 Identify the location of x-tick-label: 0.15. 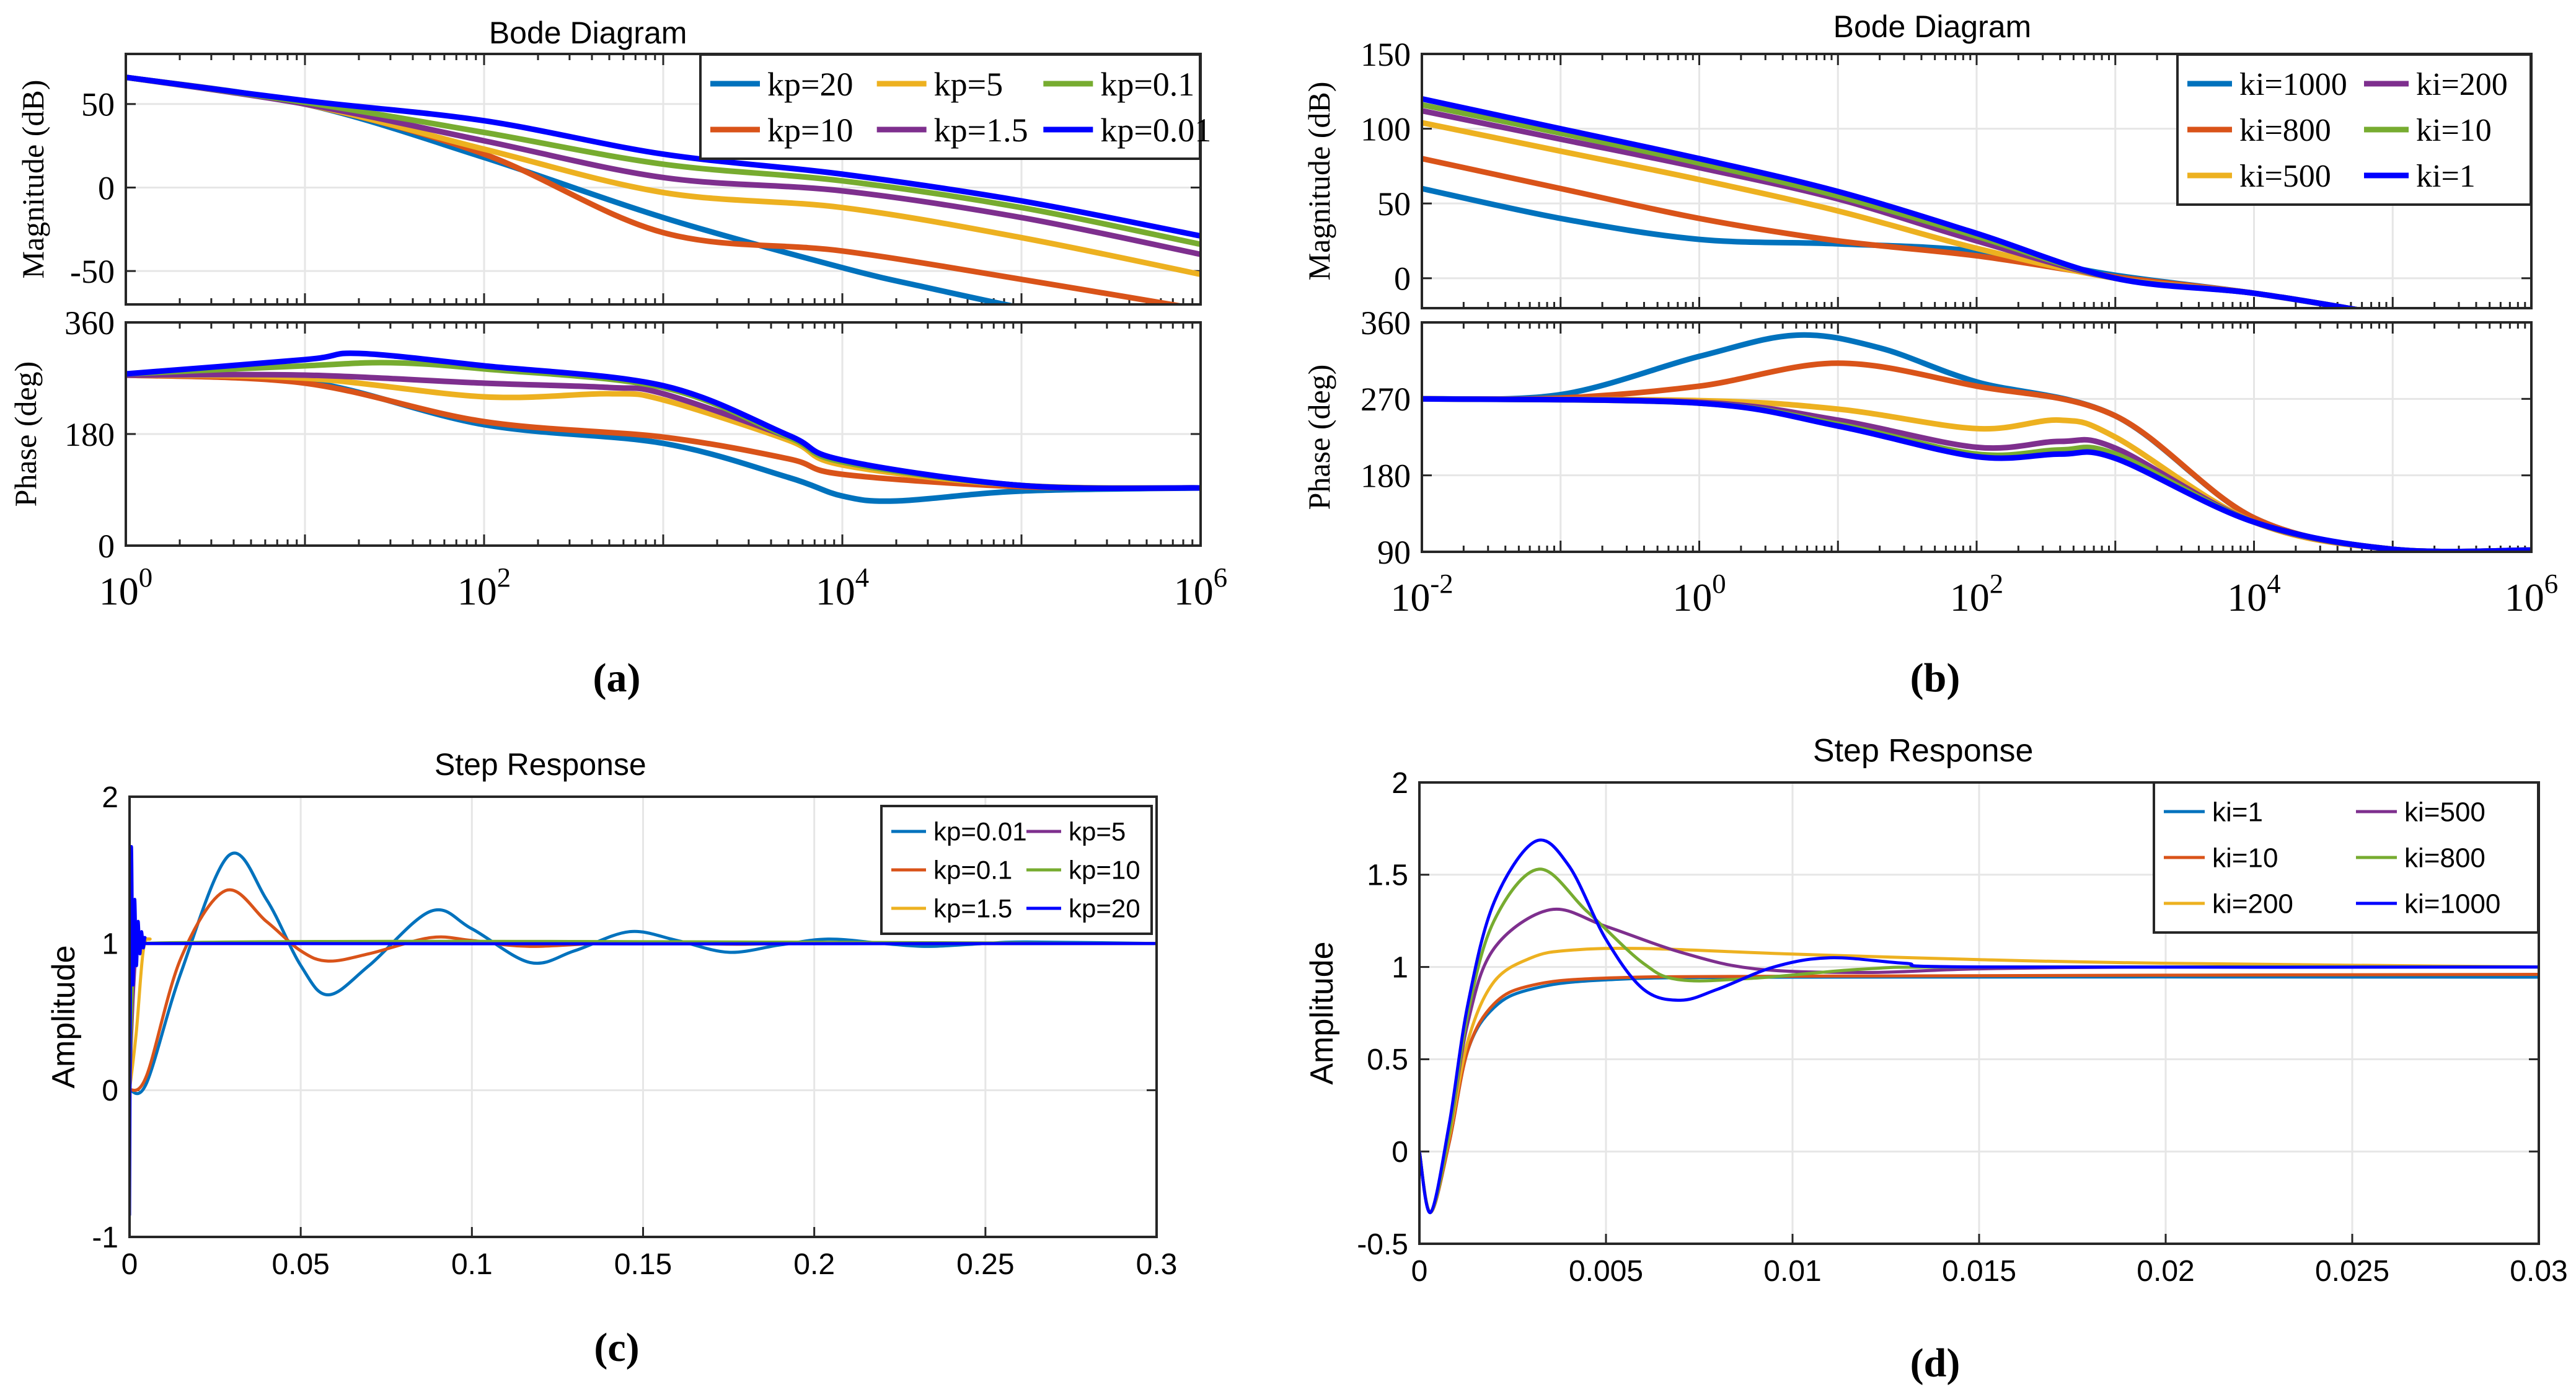
(643, 1264).